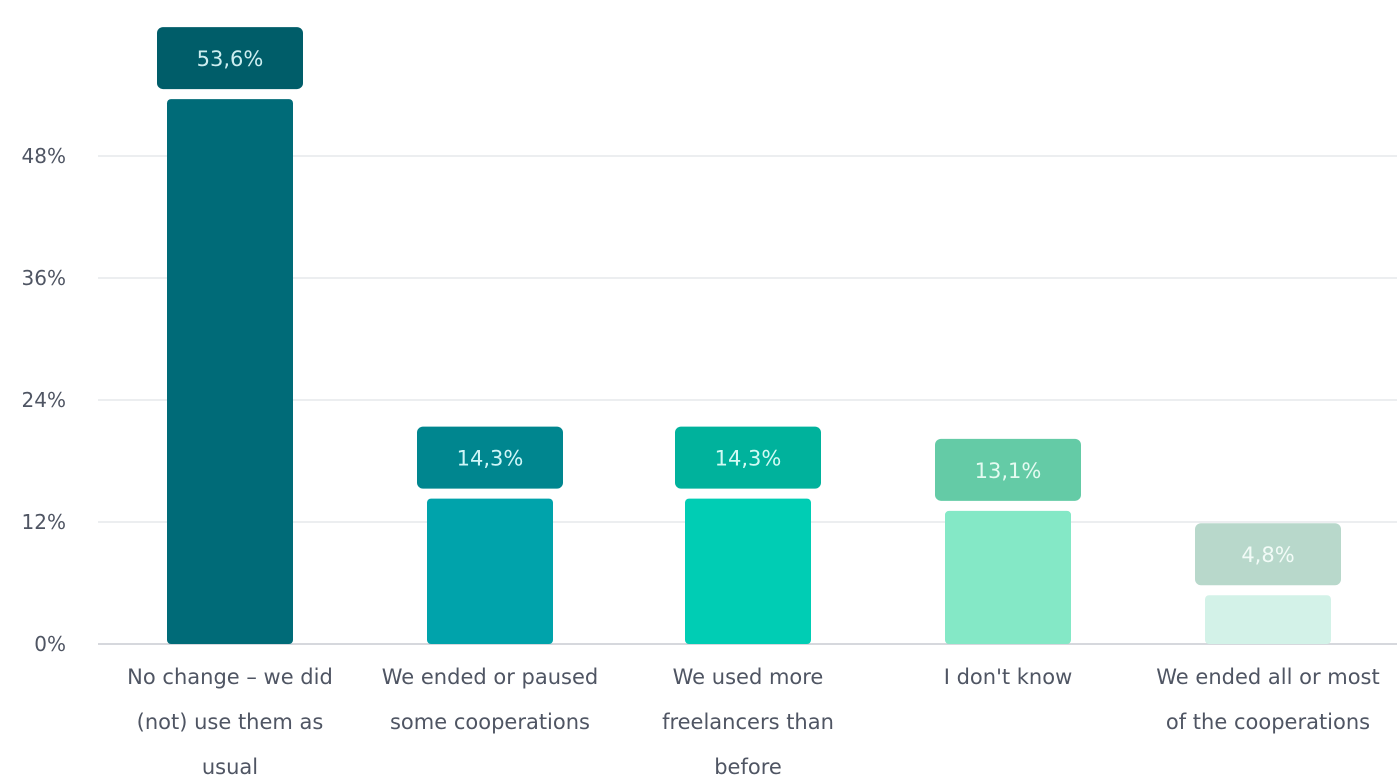 Image resolution: width=1397 pixels, height=779 pixels. I want to click on category-label: freelancers than, so click(748, 722).